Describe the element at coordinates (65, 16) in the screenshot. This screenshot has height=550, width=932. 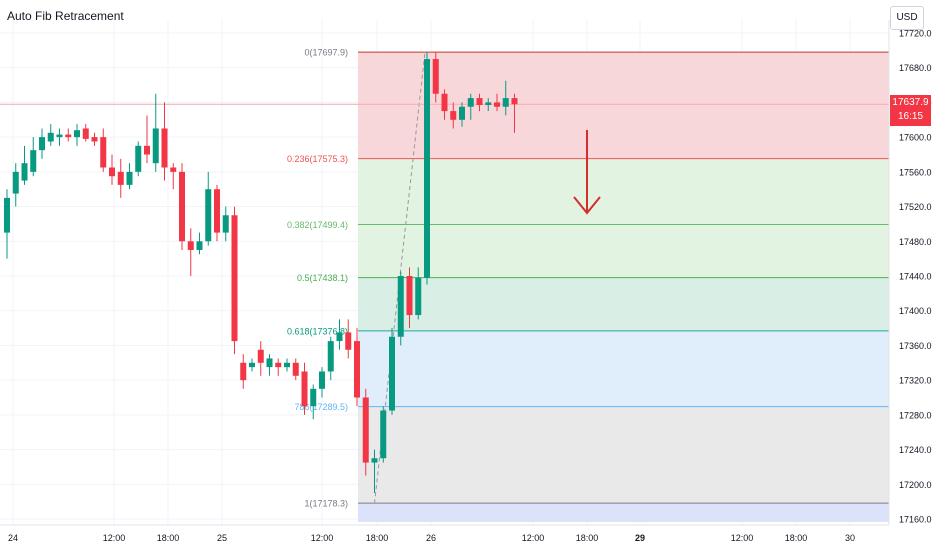
I see `indicator-title: Auto Fib Retracement` at that location.